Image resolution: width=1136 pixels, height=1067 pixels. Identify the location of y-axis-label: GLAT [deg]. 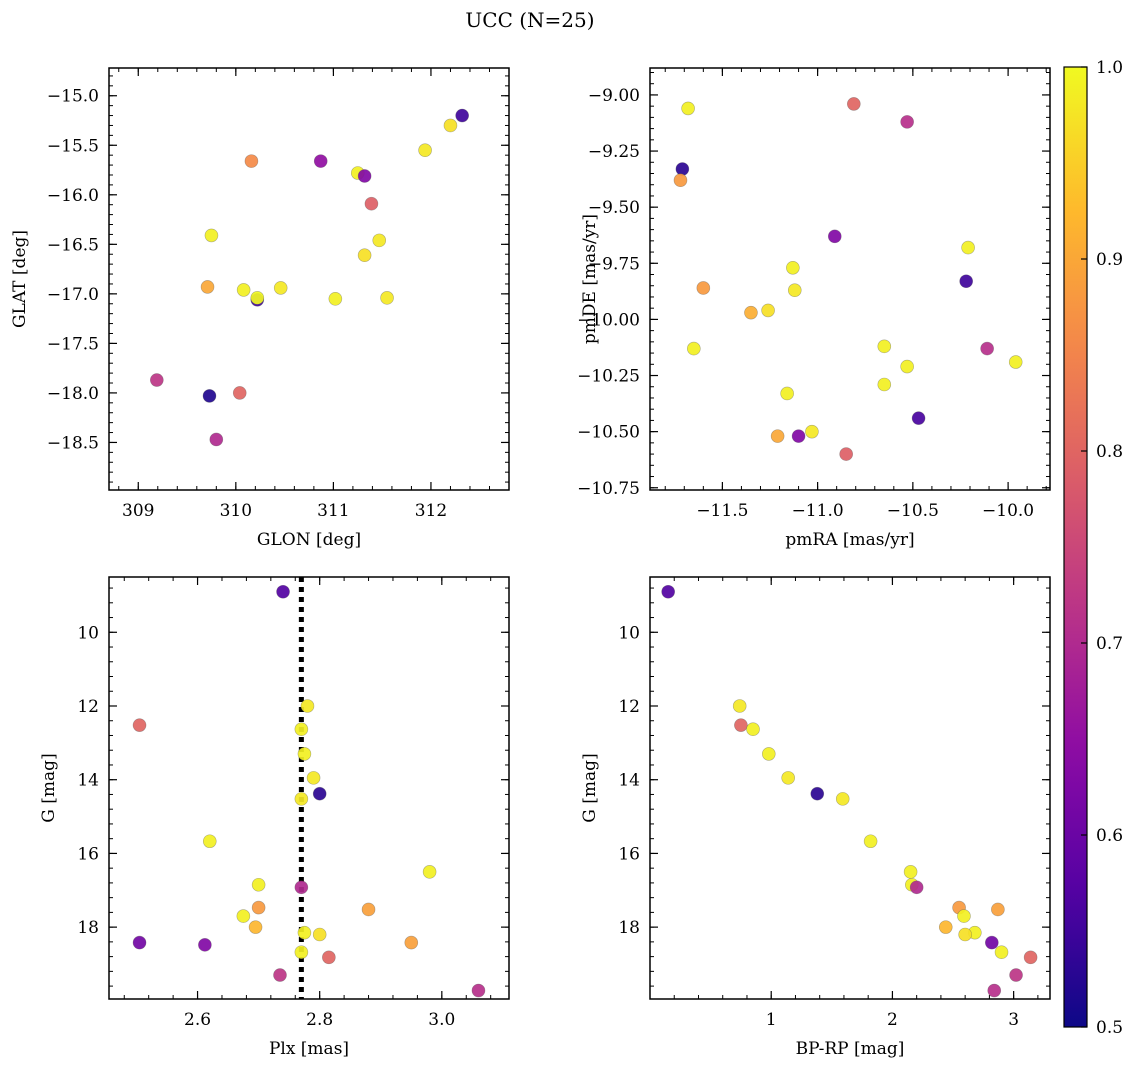
(20, 279).